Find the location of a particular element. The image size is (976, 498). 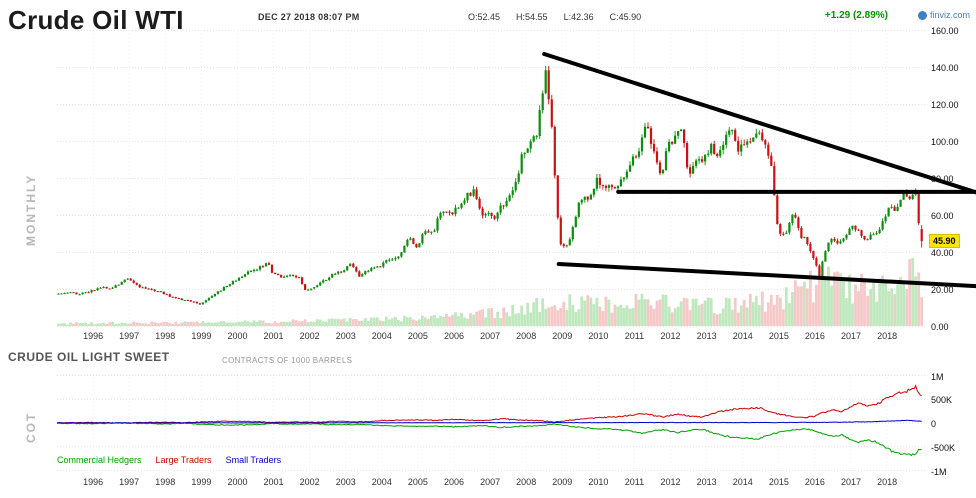

finviz-logo-icon is located at coordinates (922, 15).